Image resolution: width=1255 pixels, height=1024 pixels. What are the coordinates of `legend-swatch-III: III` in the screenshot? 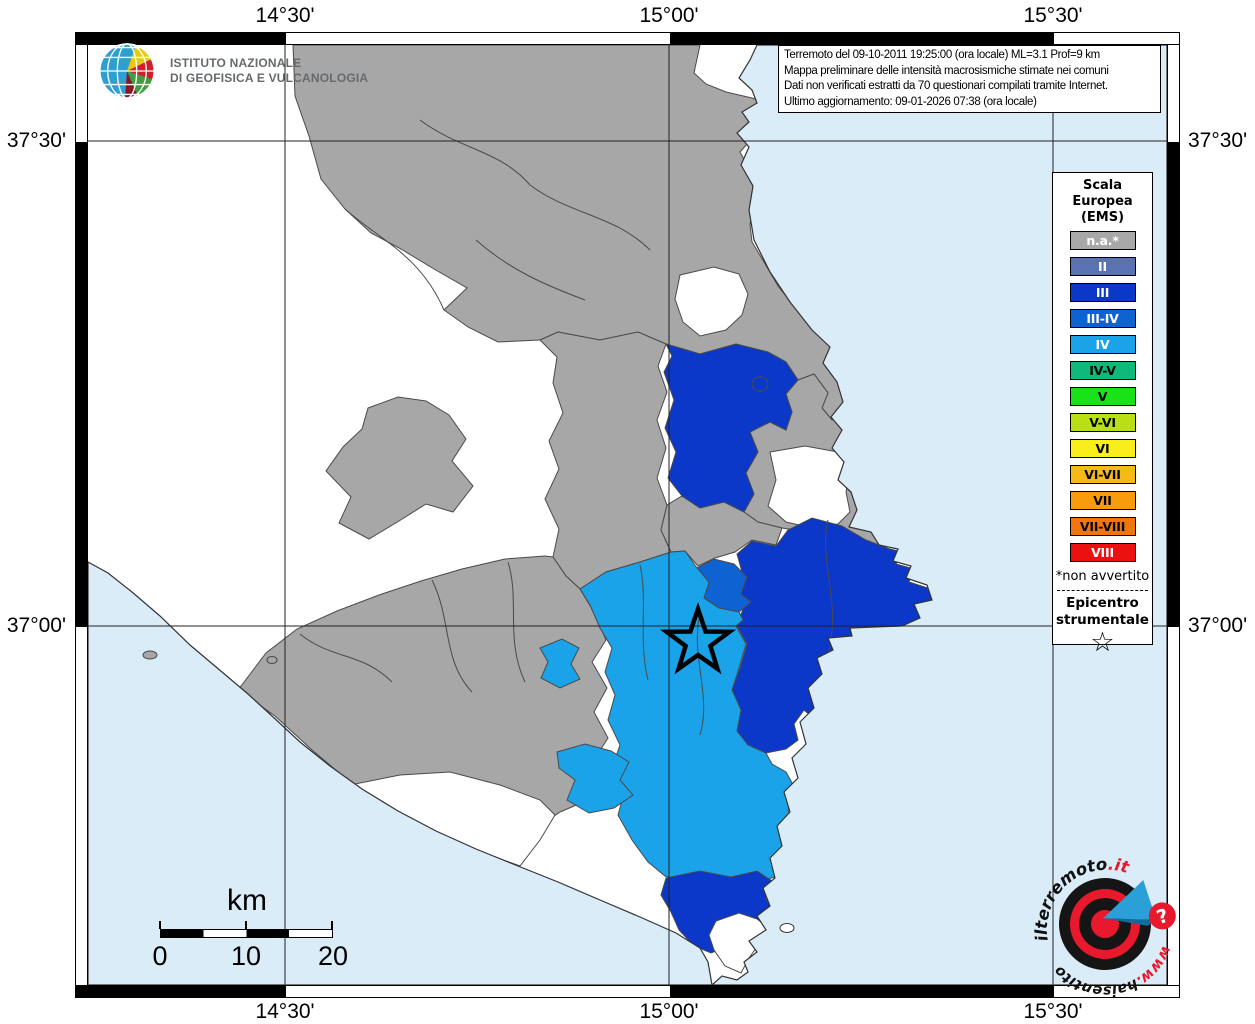 It's located at (1102, 292).